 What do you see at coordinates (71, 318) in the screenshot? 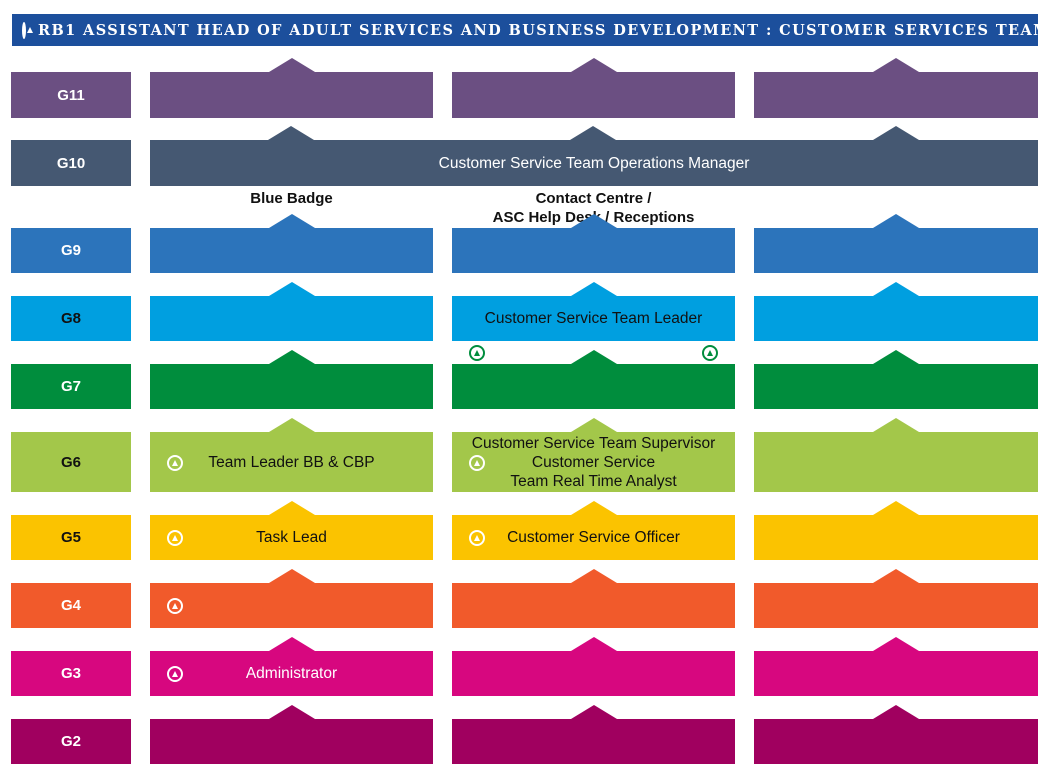
I see `grade-label-g8: G8` at bounding box center [71, 318].